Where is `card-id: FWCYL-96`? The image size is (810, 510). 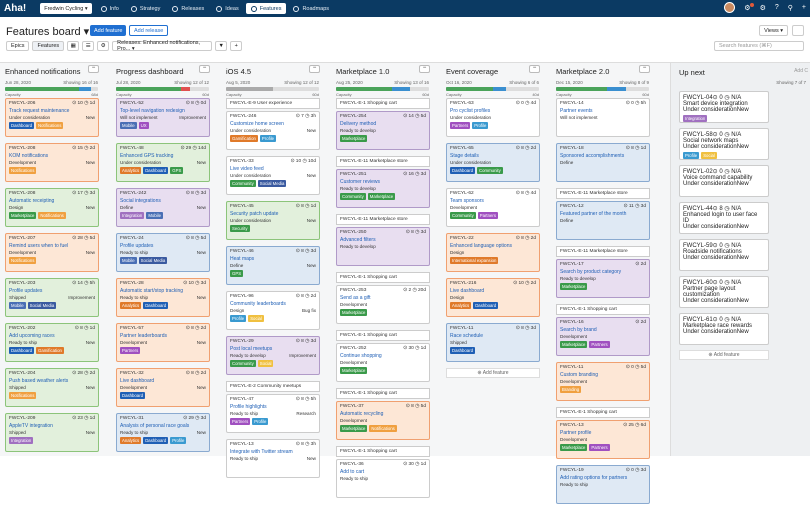
card-id: FWCYL-96 is located at coordinates (242, 296).